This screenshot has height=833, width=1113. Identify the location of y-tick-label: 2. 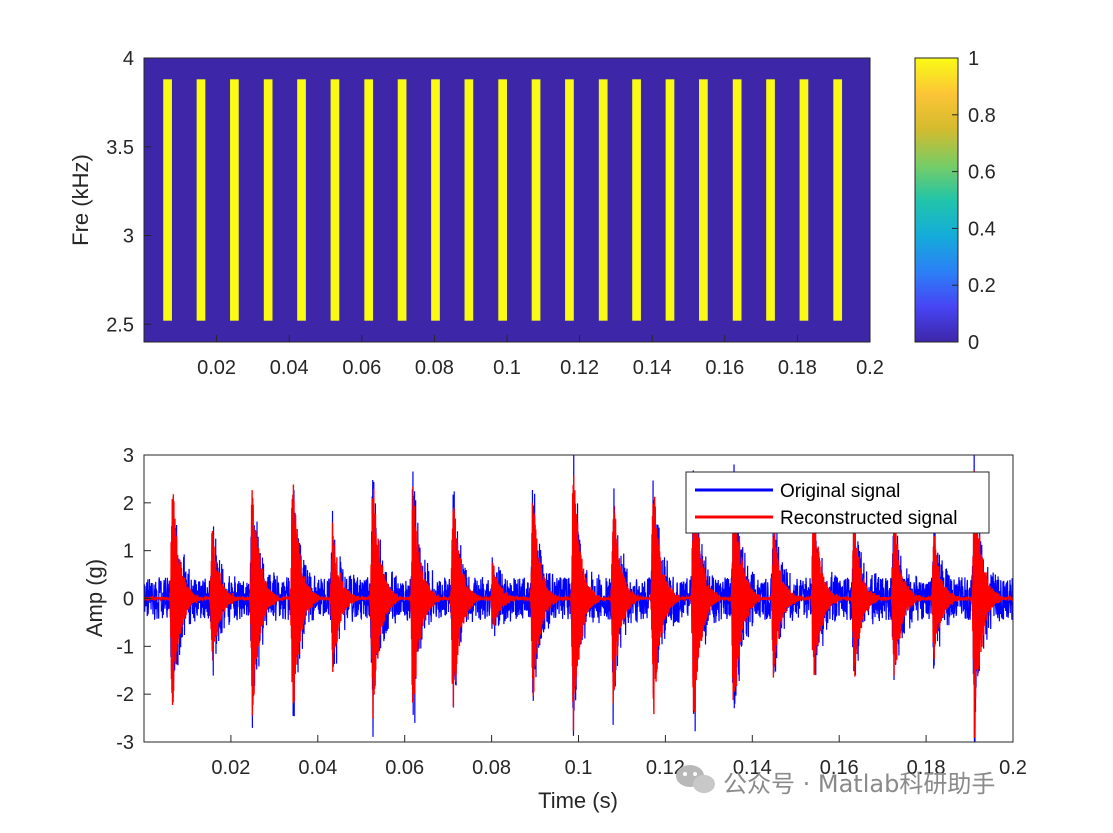
(128, 504).